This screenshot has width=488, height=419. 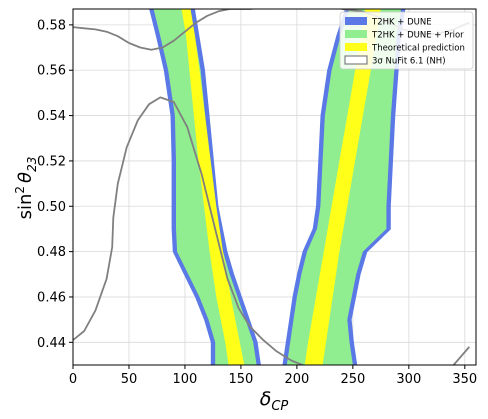 What do you see at coordinates (356, 34) in the screenshot?
I see `legend-swatch-t2hk-dune-prior` at bounding box center [356, 34].